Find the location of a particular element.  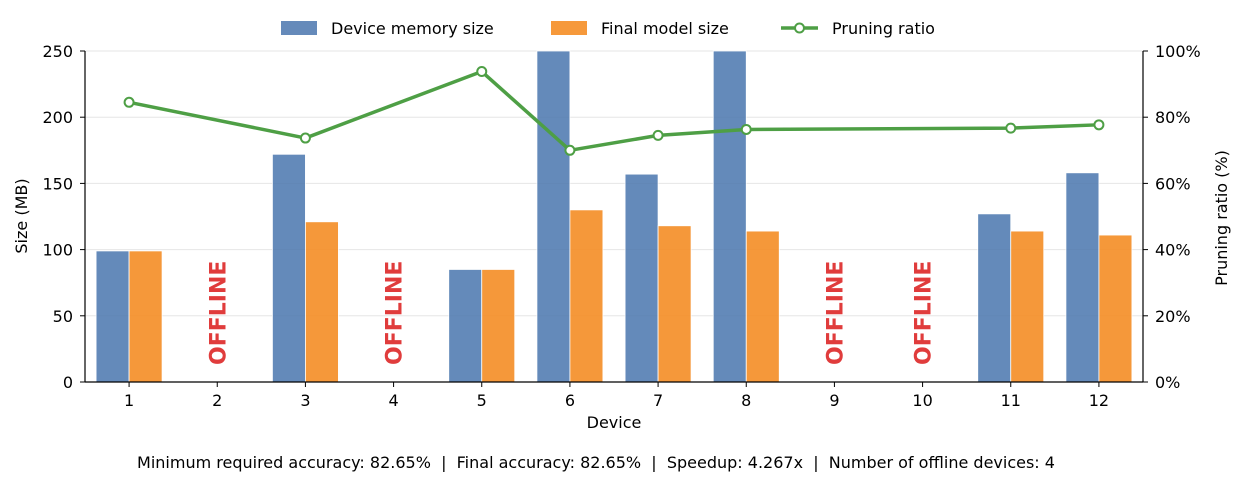

y2-axis-label: Pruning ratio (%) is located at coordinates (1221, 218).